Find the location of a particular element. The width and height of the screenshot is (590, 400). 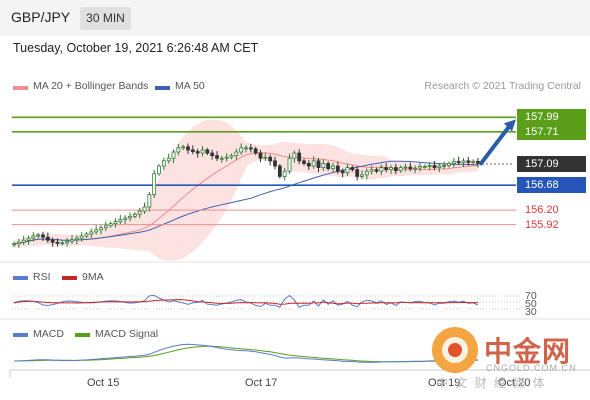

rsi-level-70: 70 is located at coordinates (531, 296).